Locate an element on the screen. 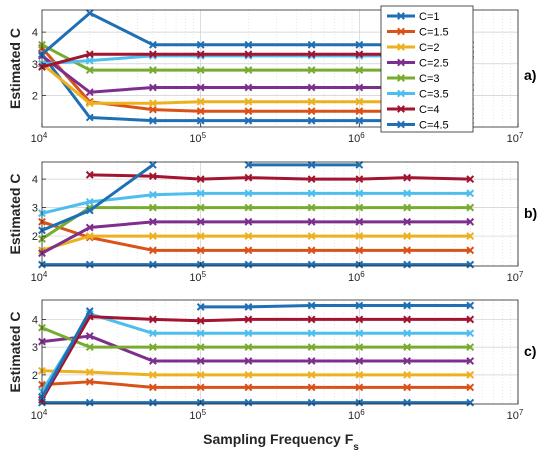 The height and width of the screenshot is (457, 550). y-tick-label: 2 is located at coordinates (35, 376).